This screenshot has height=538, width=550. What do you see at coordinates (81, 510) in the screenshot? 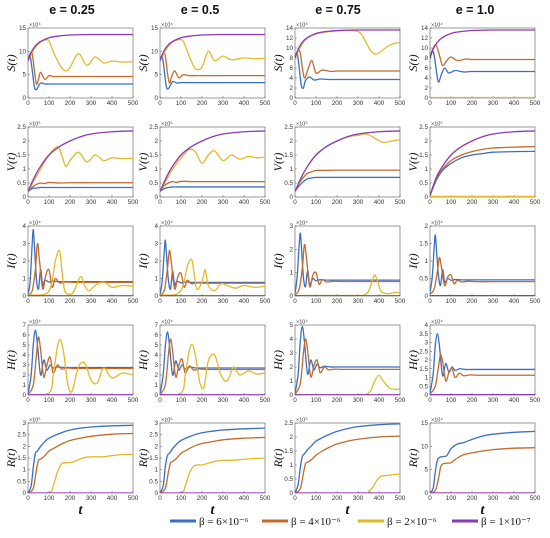
I see `x-axis-label-1: t` at bounding box center [81, 510].